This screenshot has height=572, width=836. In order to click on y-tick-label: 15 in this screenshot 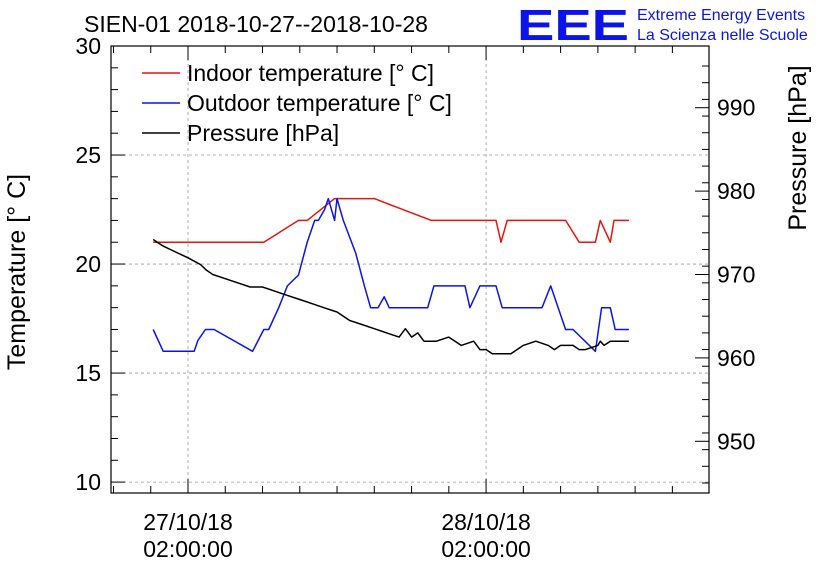, I will do `click(88, 373)`.